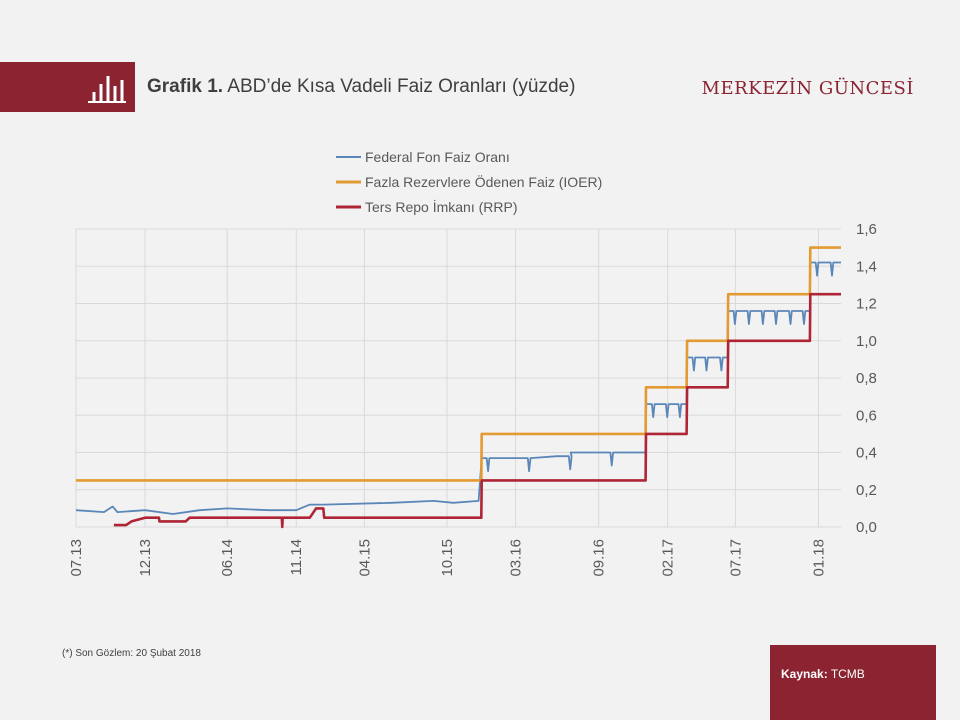 This screenshot has height=720, width=960. Describe the element at coordinates (516, 558) in the screenshot. I see `x-tick-label: 03.16` at that location.